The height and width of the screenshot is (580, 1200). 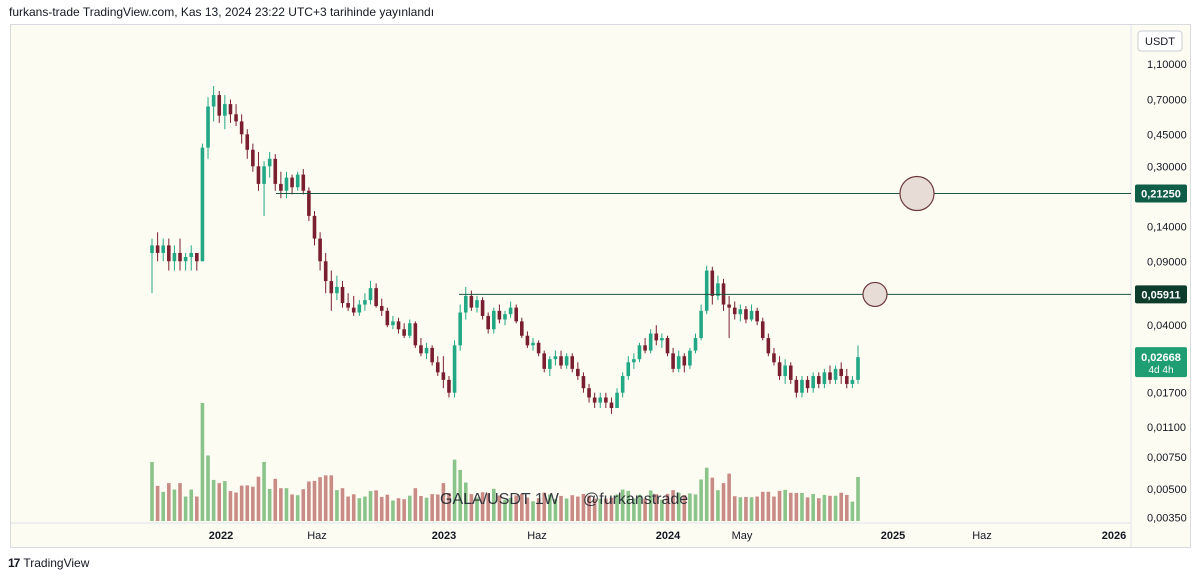 What do you see at coordinates (500, 499) in the screenshot?
I see `symbol-watermark: GALA/USDT 1W` at bounding box center [500, 499].